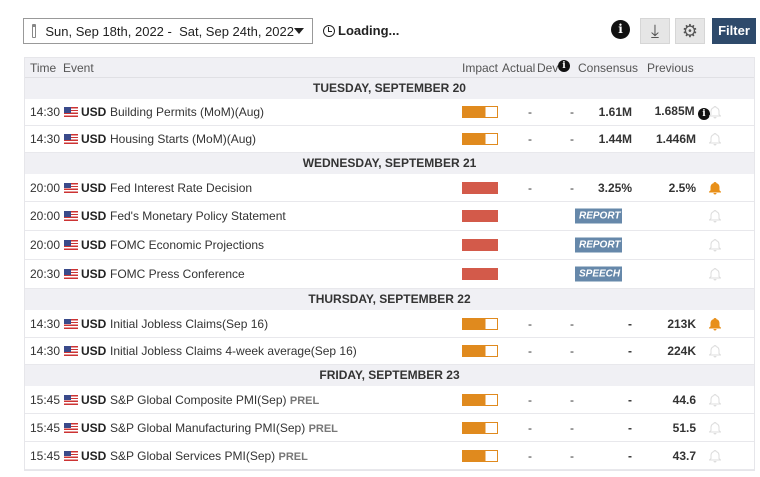  I want to click on event-row: 20:30 USD FOMC Press Conference SPEECH, so click(389, 274).